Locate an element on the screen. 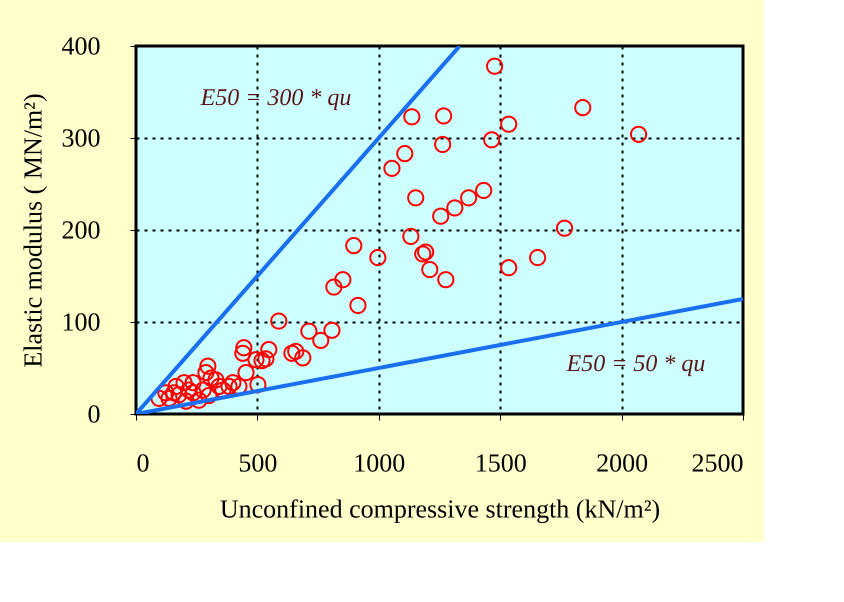 This screenshot has width=844, height=602. x-tick-label: 2000 is located at coordinates (622, 463).